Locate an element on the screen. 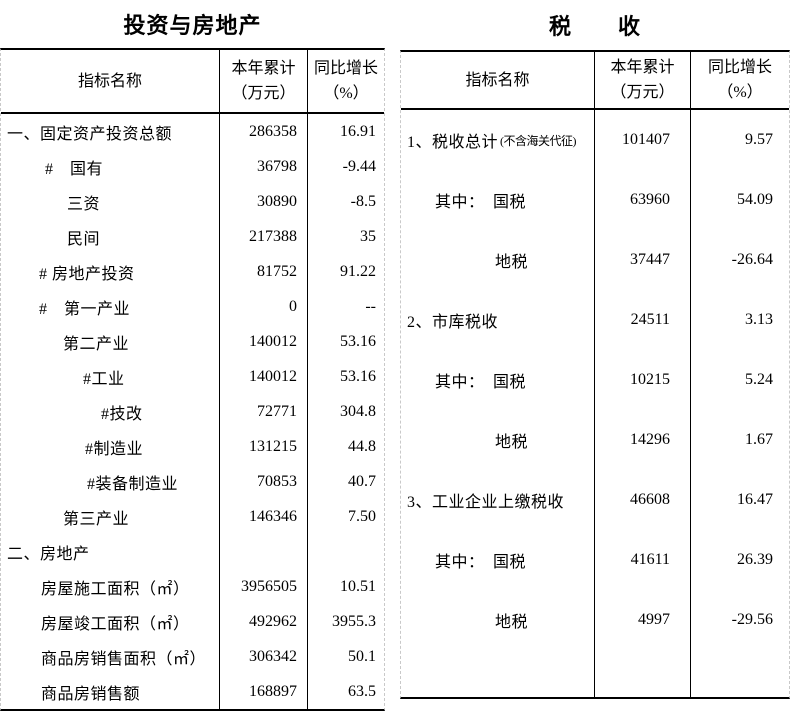 This screenshot has width=794, height=724. row-growth-value: 50.1 is located at coordinates (362, 656).